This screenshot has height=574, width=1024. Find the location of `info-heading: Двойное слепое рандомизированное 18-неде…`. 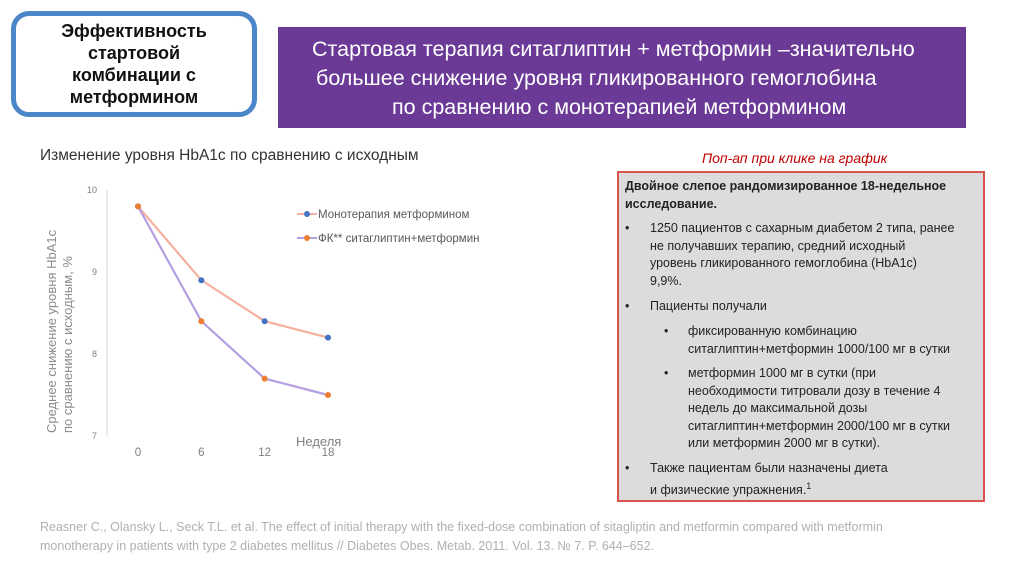

info-heading: Двойное слепое рандомизированное 18-неде… is located at coordinates (785, 195).